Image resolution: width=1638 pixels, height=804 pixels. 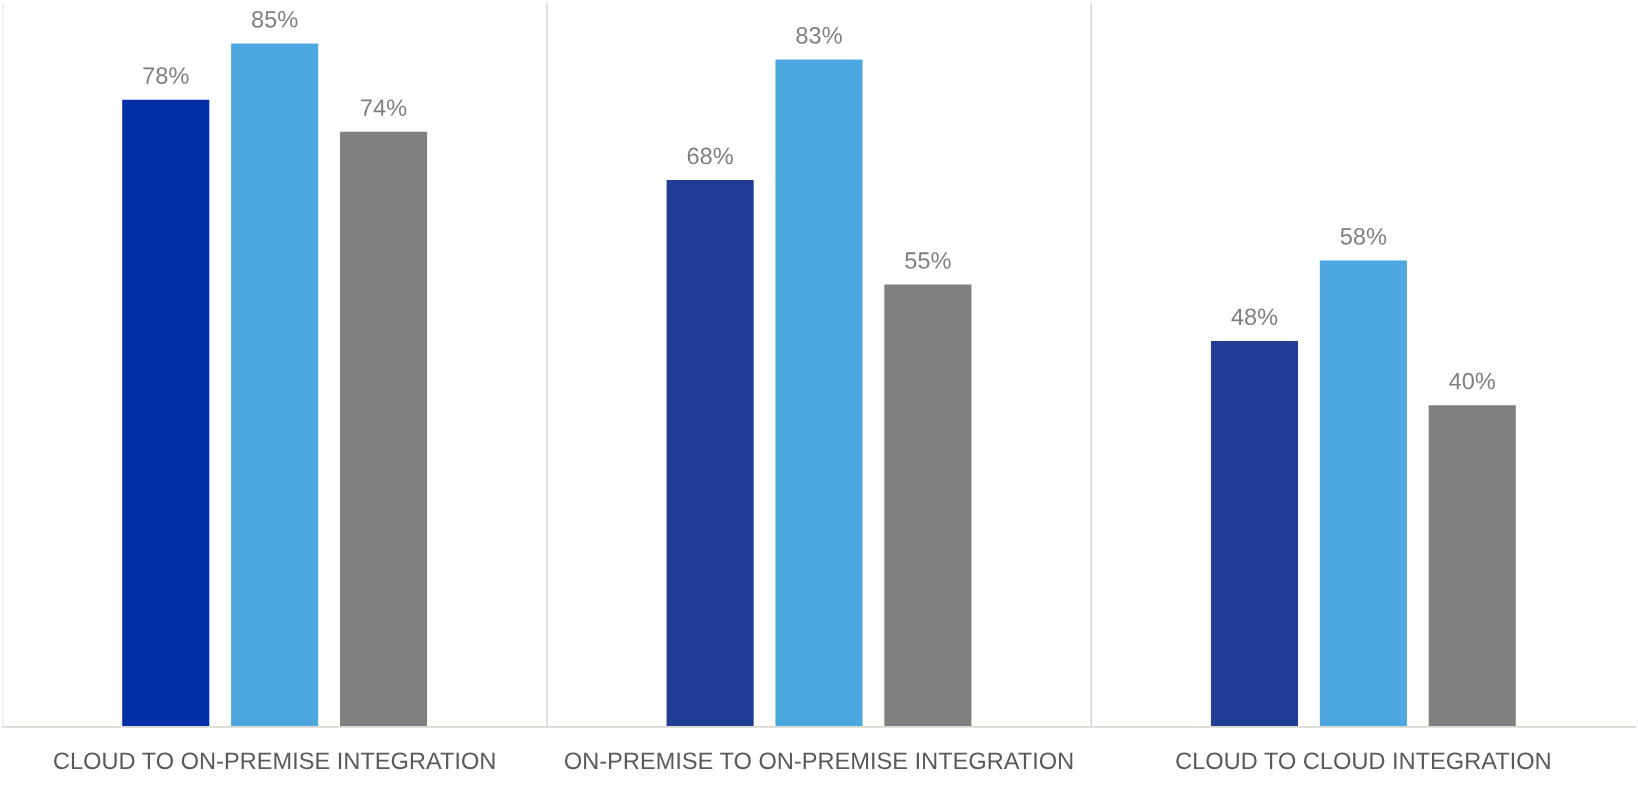 I want to click on data-label: 74%, so click(x=384, y=107).